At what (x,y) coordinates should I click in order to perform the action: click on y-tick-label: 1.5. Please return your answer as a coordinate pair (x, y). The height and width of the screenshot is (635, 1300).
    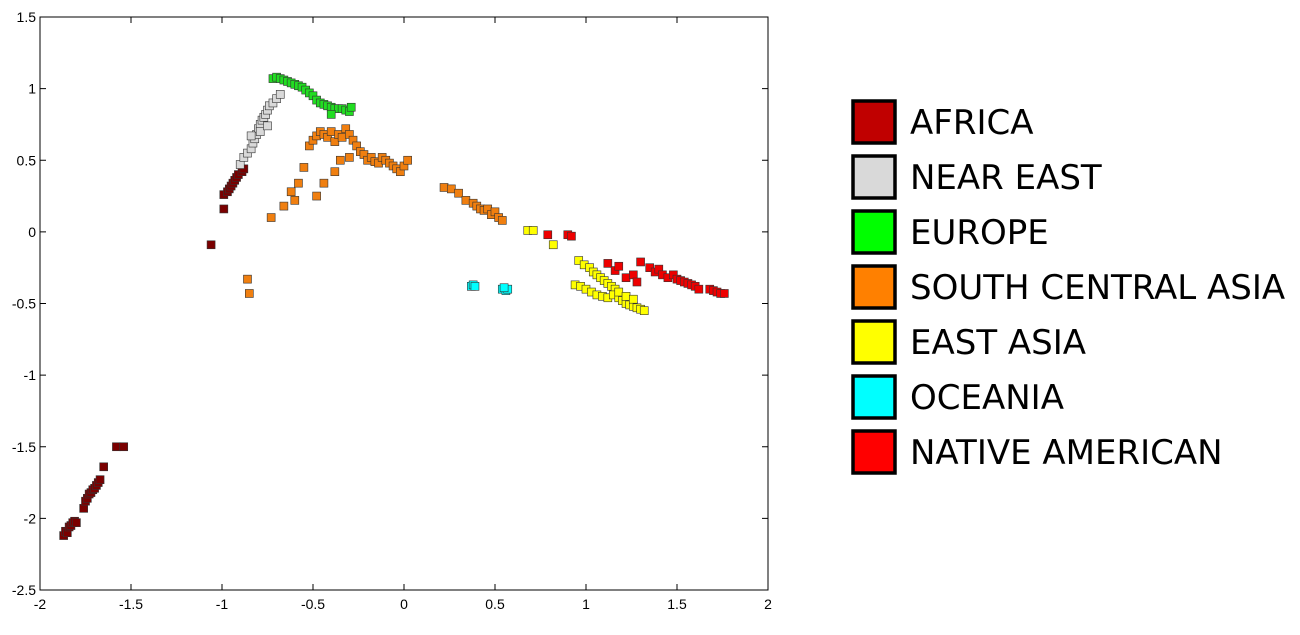
    Looking at the image, I should click on (27, 17).